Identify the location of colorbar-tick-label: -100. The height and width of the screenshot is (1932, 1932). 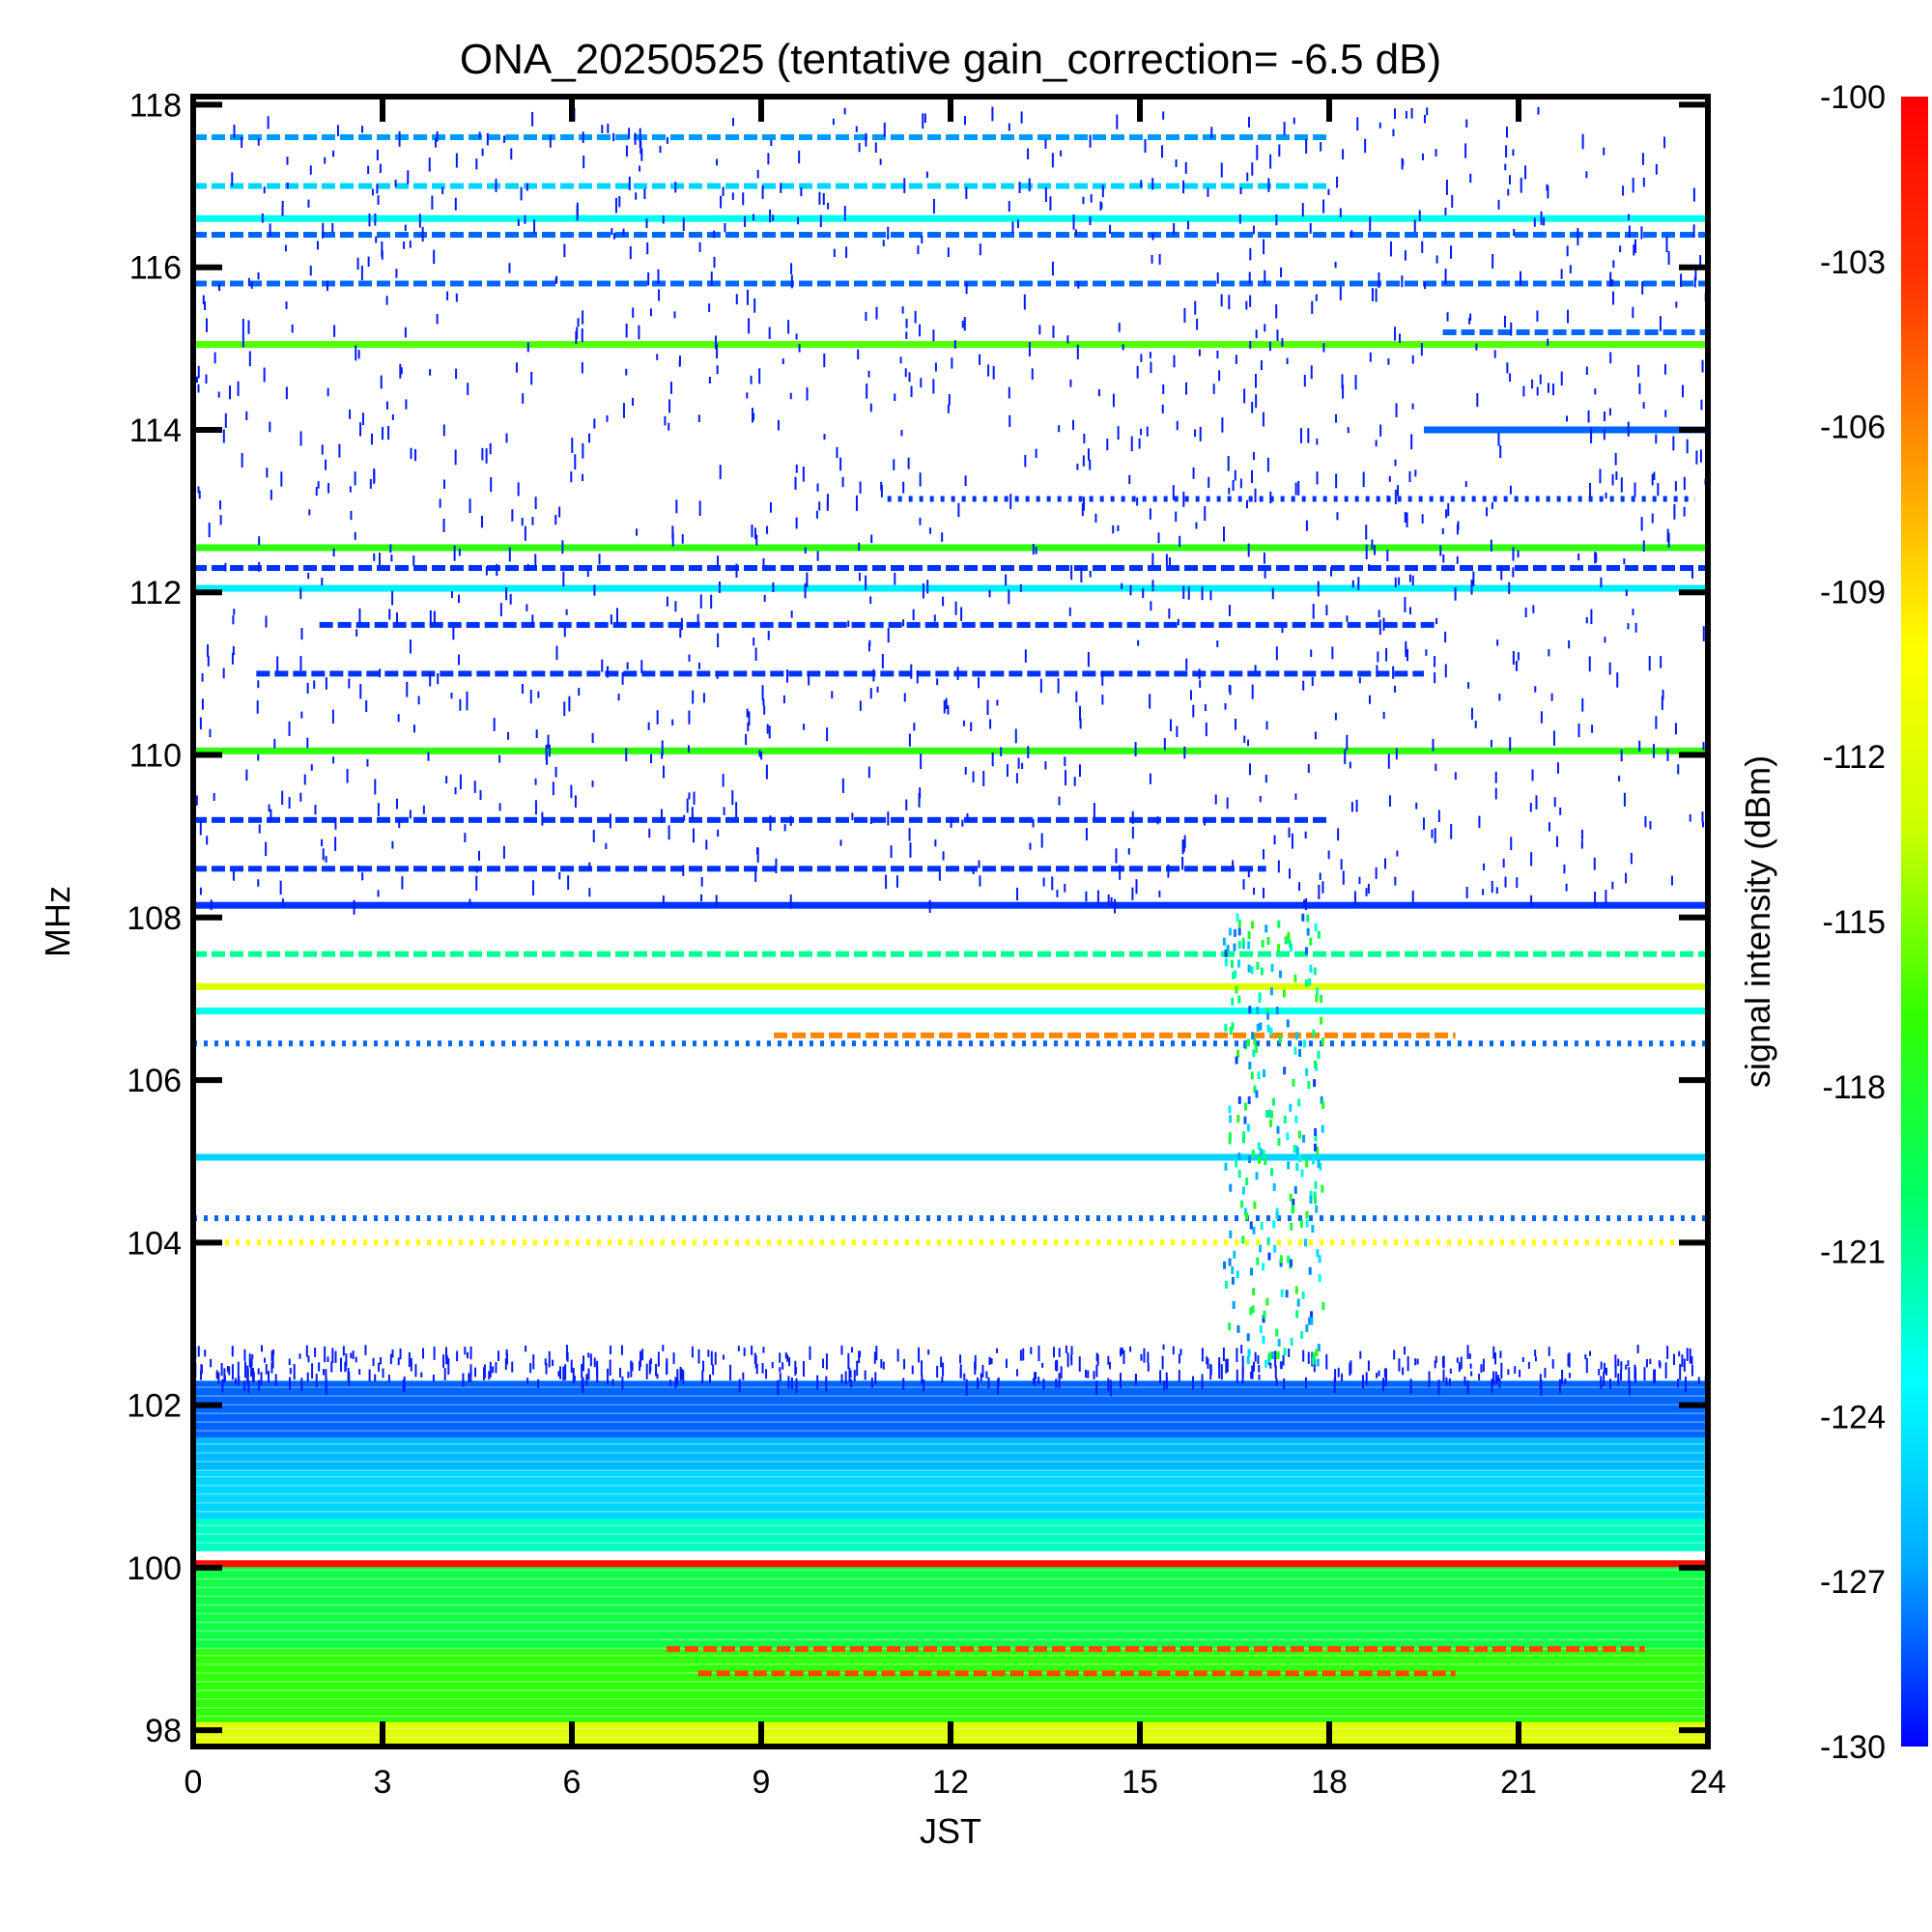
(1853, 97).